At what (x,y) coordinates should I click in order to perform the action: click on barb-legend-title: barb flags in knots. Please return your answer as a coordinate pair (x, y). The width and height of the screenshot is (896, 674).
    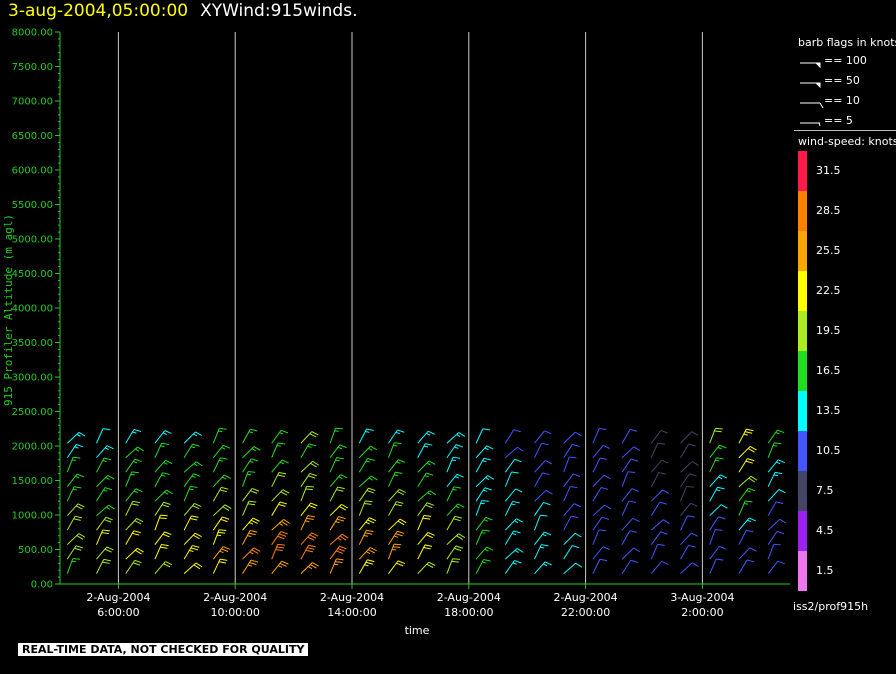
    Looking at the image, I should click on (847, 42).